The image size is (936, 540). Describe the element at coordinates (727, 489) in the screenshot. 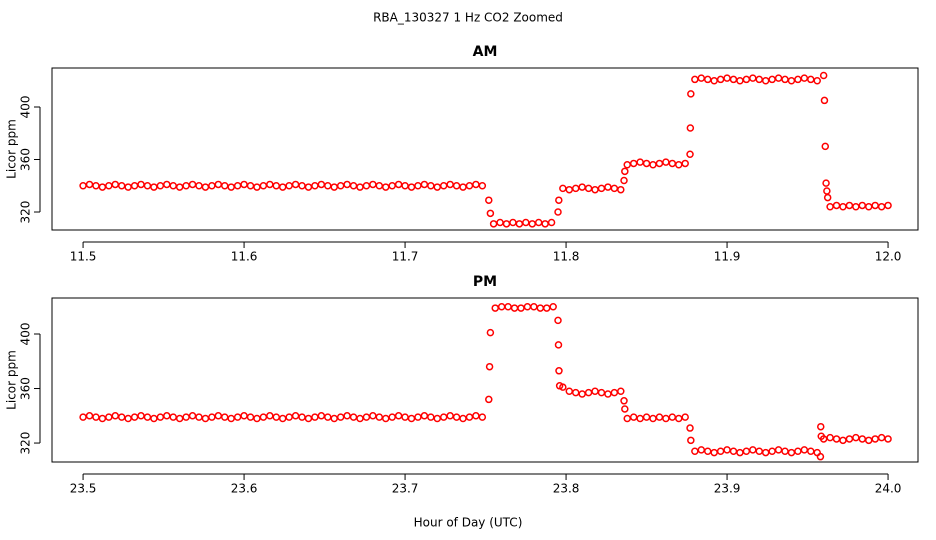

I see `x-tick-label: 23.9` at that location.